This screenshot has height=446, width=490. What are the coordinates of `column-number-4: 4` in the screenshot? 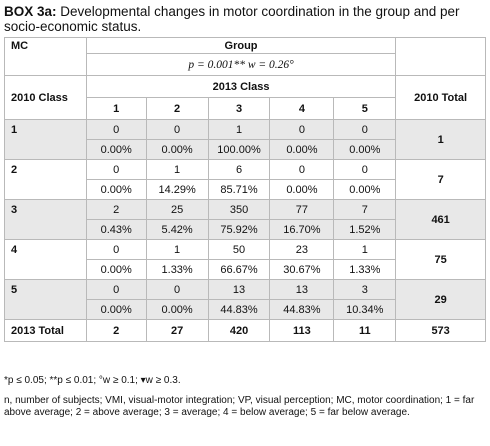 It's located at (302, 108).